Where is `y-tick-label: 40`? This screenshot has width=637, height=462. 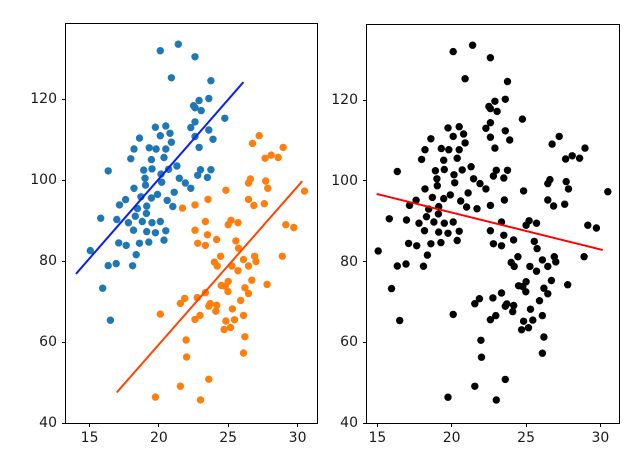
y-tick-label: 40 is located at coordinates (48, 423).